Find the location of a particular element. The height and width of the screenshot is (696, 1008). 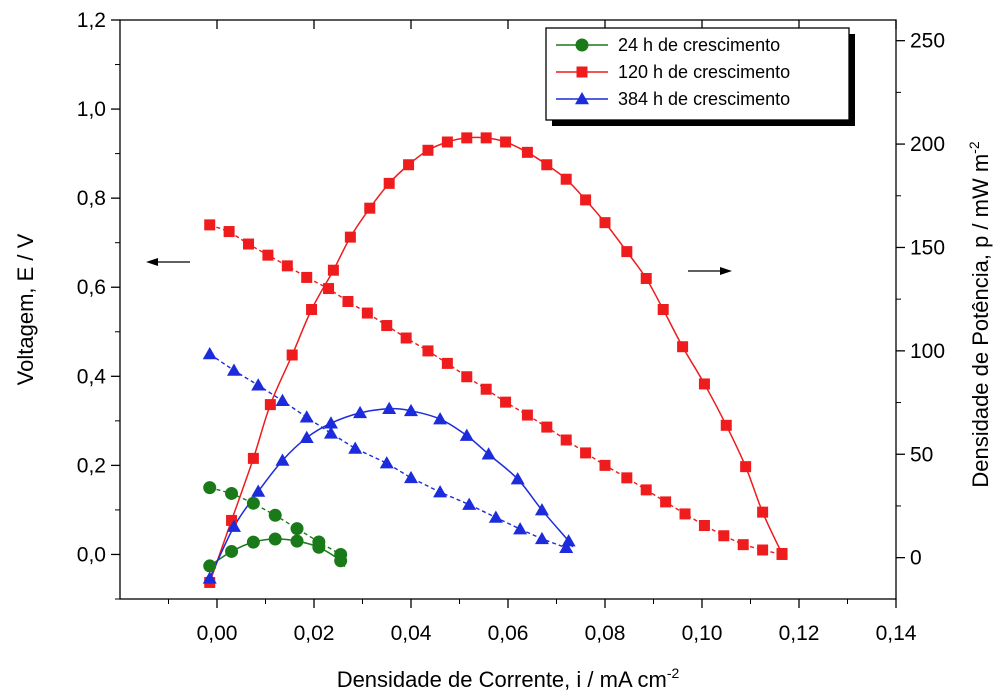

legend-marker-120-h-de-crescimento is located at coordinates (582, 72).